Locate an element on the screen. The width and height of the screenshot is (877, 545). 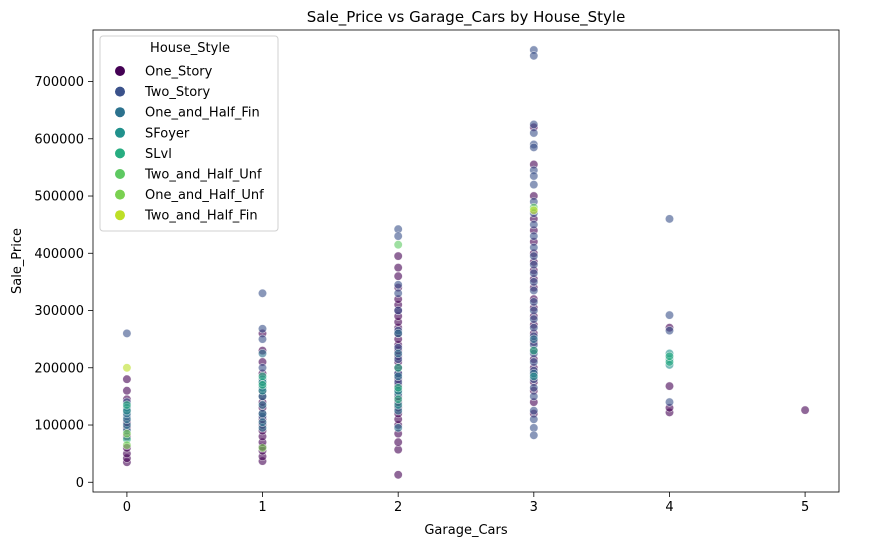
x-tick-label: 2 is located at coordinates (398, 507).